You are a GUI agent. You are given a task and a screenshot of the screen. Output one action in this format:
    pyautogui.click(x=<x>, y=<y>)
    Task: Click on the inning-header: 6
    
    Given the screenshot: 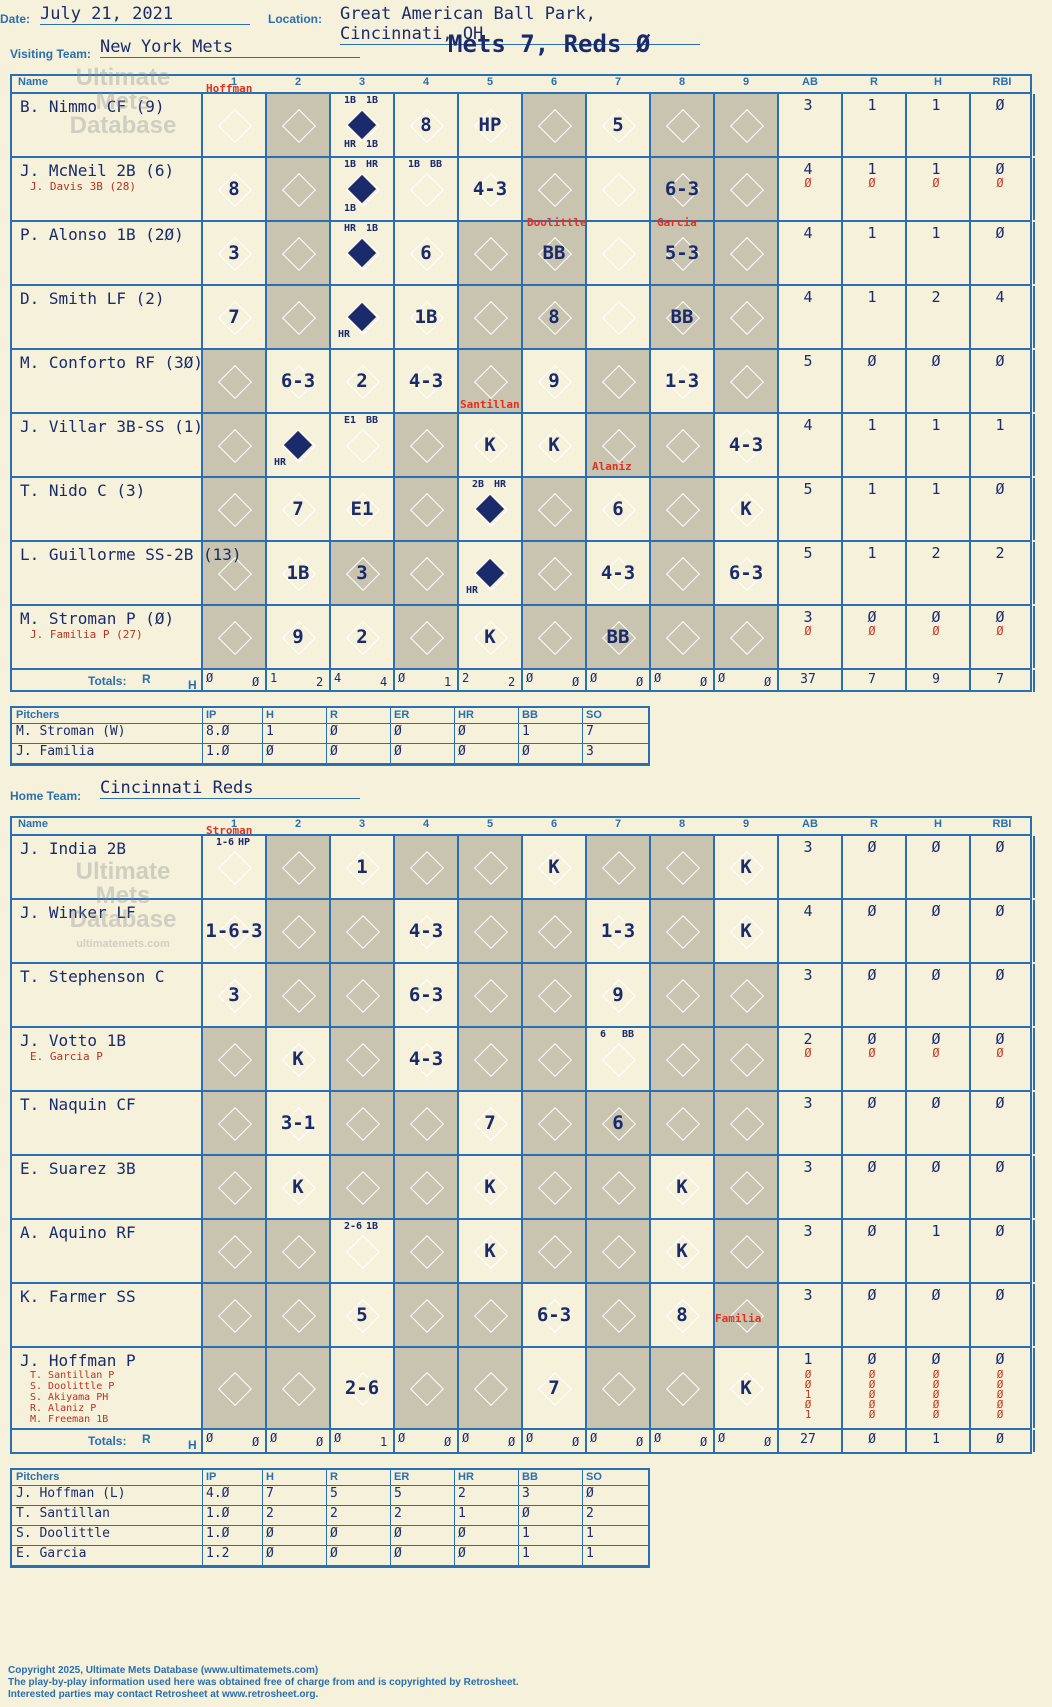 What is the action you would take?
    pyautogui.click(x=554, y=824)
    